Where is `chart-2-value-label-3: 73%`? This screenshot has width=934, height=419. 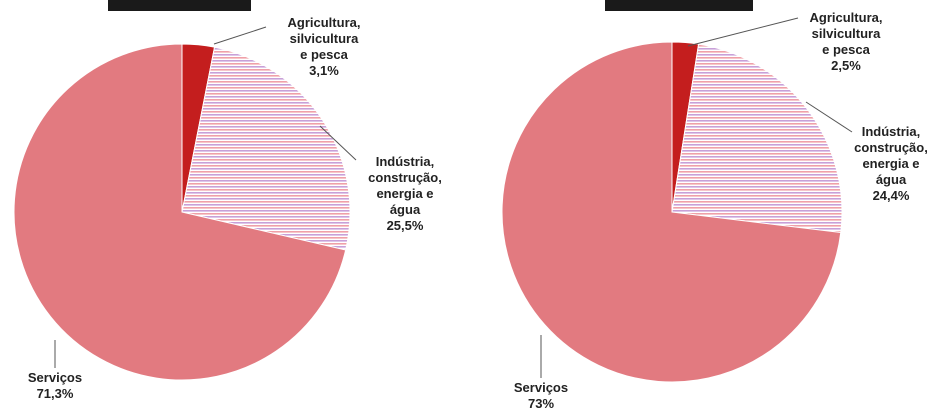 chart-2-value-label-3: 73% is located at coordinates (541, 403).